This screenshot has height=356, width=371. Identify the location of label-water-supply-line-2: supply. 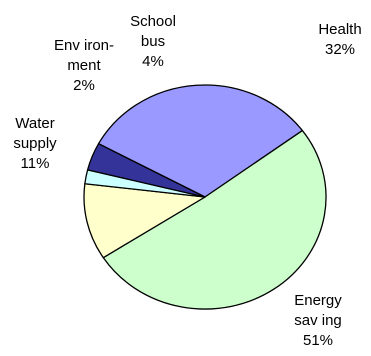
(35, 143).